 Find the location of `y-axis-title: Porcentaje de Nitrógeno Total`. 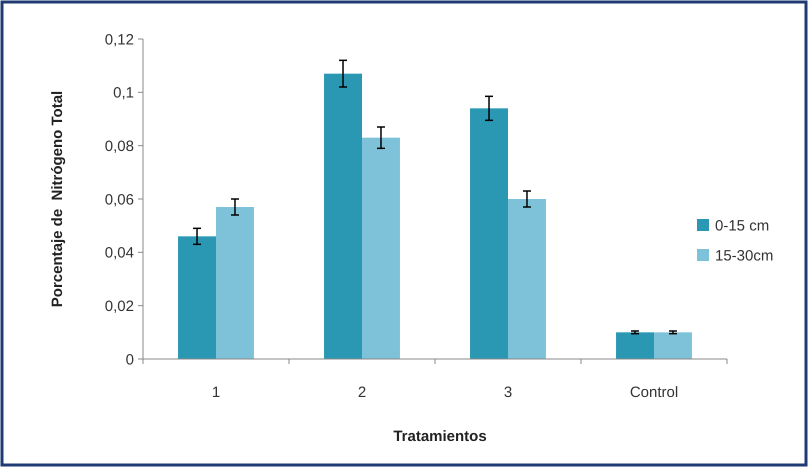

y-axis-title: Porcentaje de Nitrógeno Total is located at coordinates (57, 199).